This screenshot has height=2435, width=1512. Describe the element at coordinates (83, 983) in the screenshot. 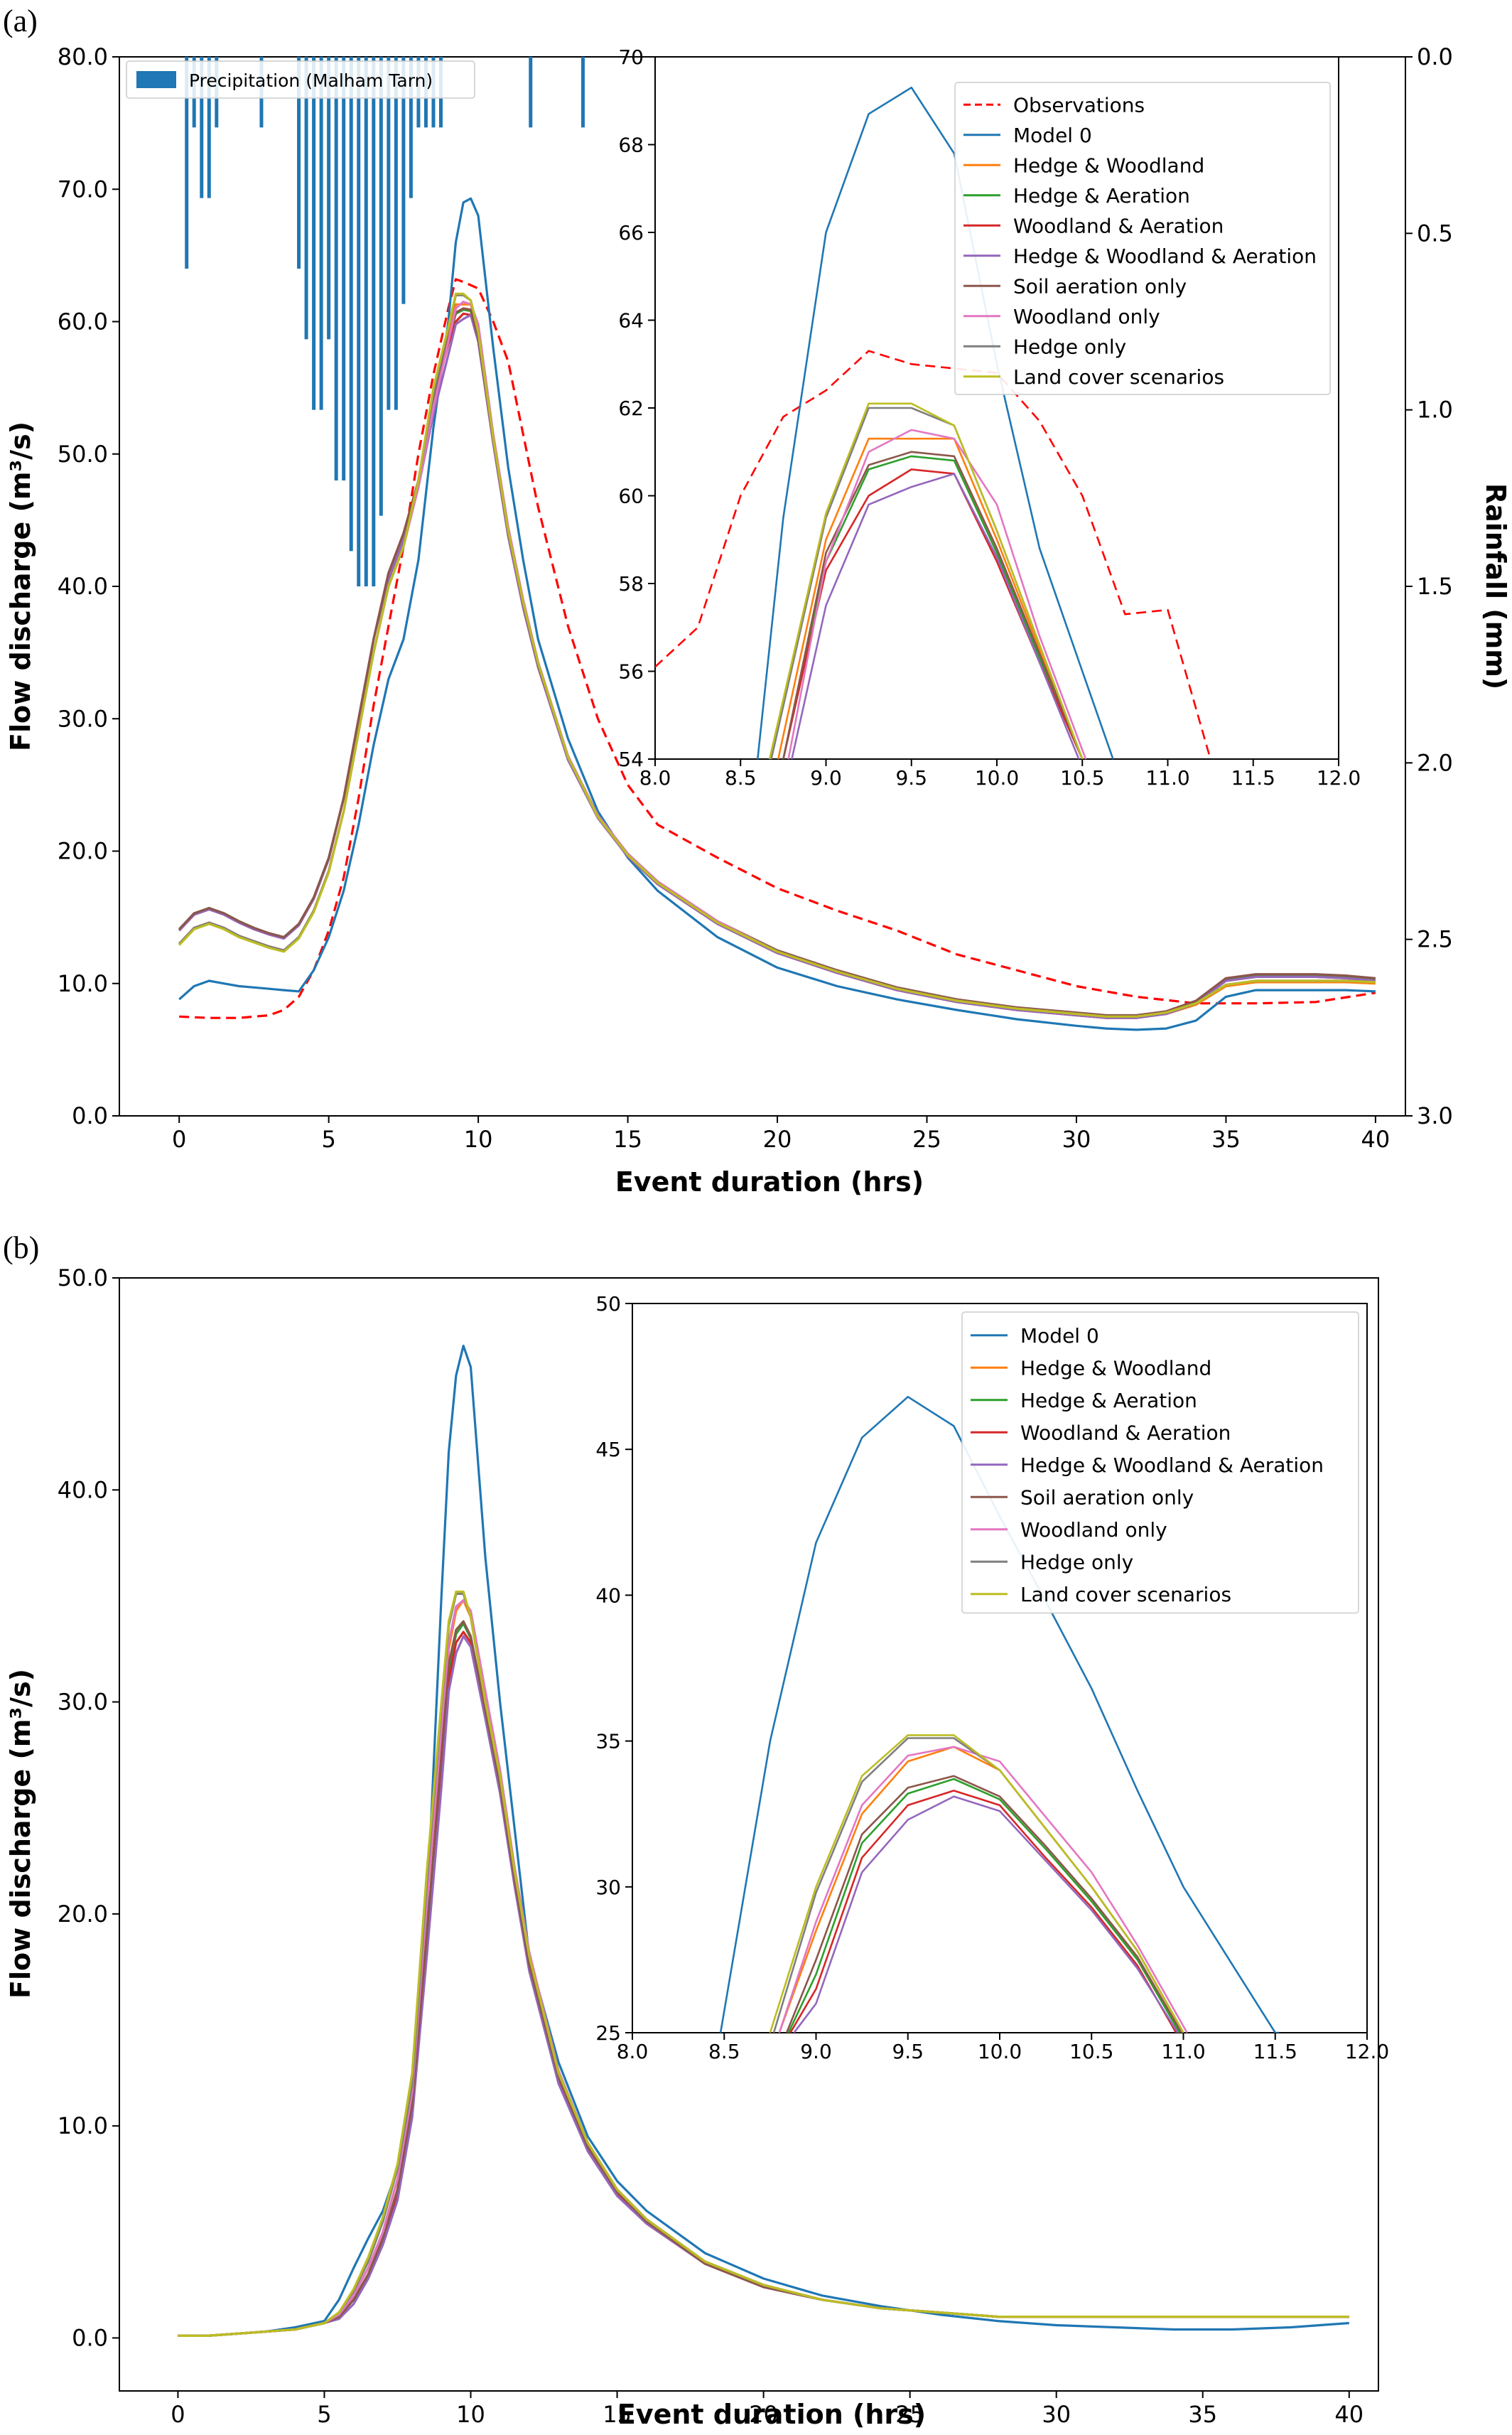

I see `y-tick-label: 10.0` at that location.